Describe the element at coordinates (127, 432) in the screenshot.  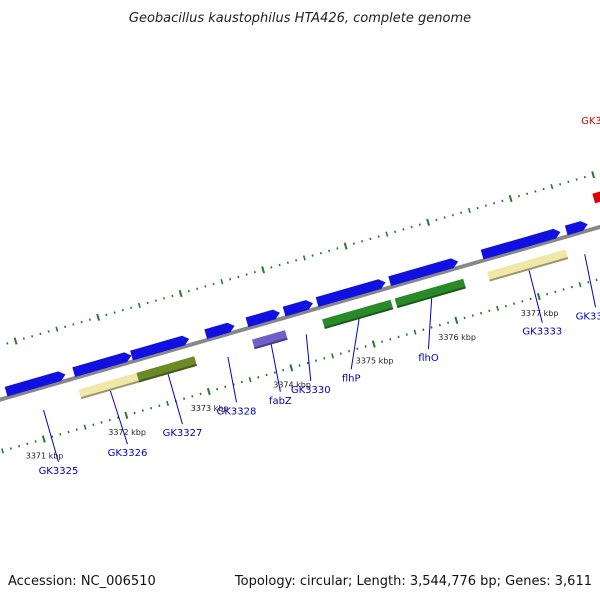
I see `kbp-label: 3372 kbp` at that location.